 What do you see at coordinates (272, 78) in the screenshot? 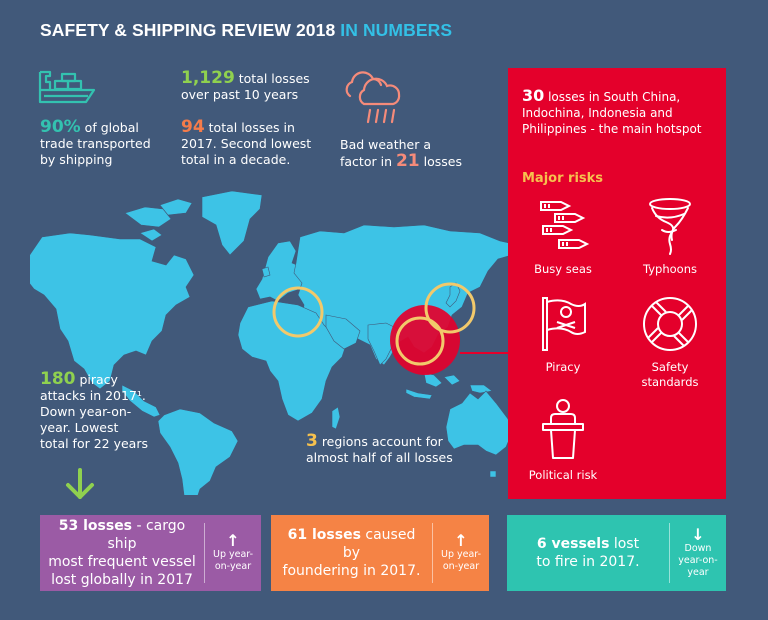
I see `total-losses-text: total losses` at bounding box center [272, 78].